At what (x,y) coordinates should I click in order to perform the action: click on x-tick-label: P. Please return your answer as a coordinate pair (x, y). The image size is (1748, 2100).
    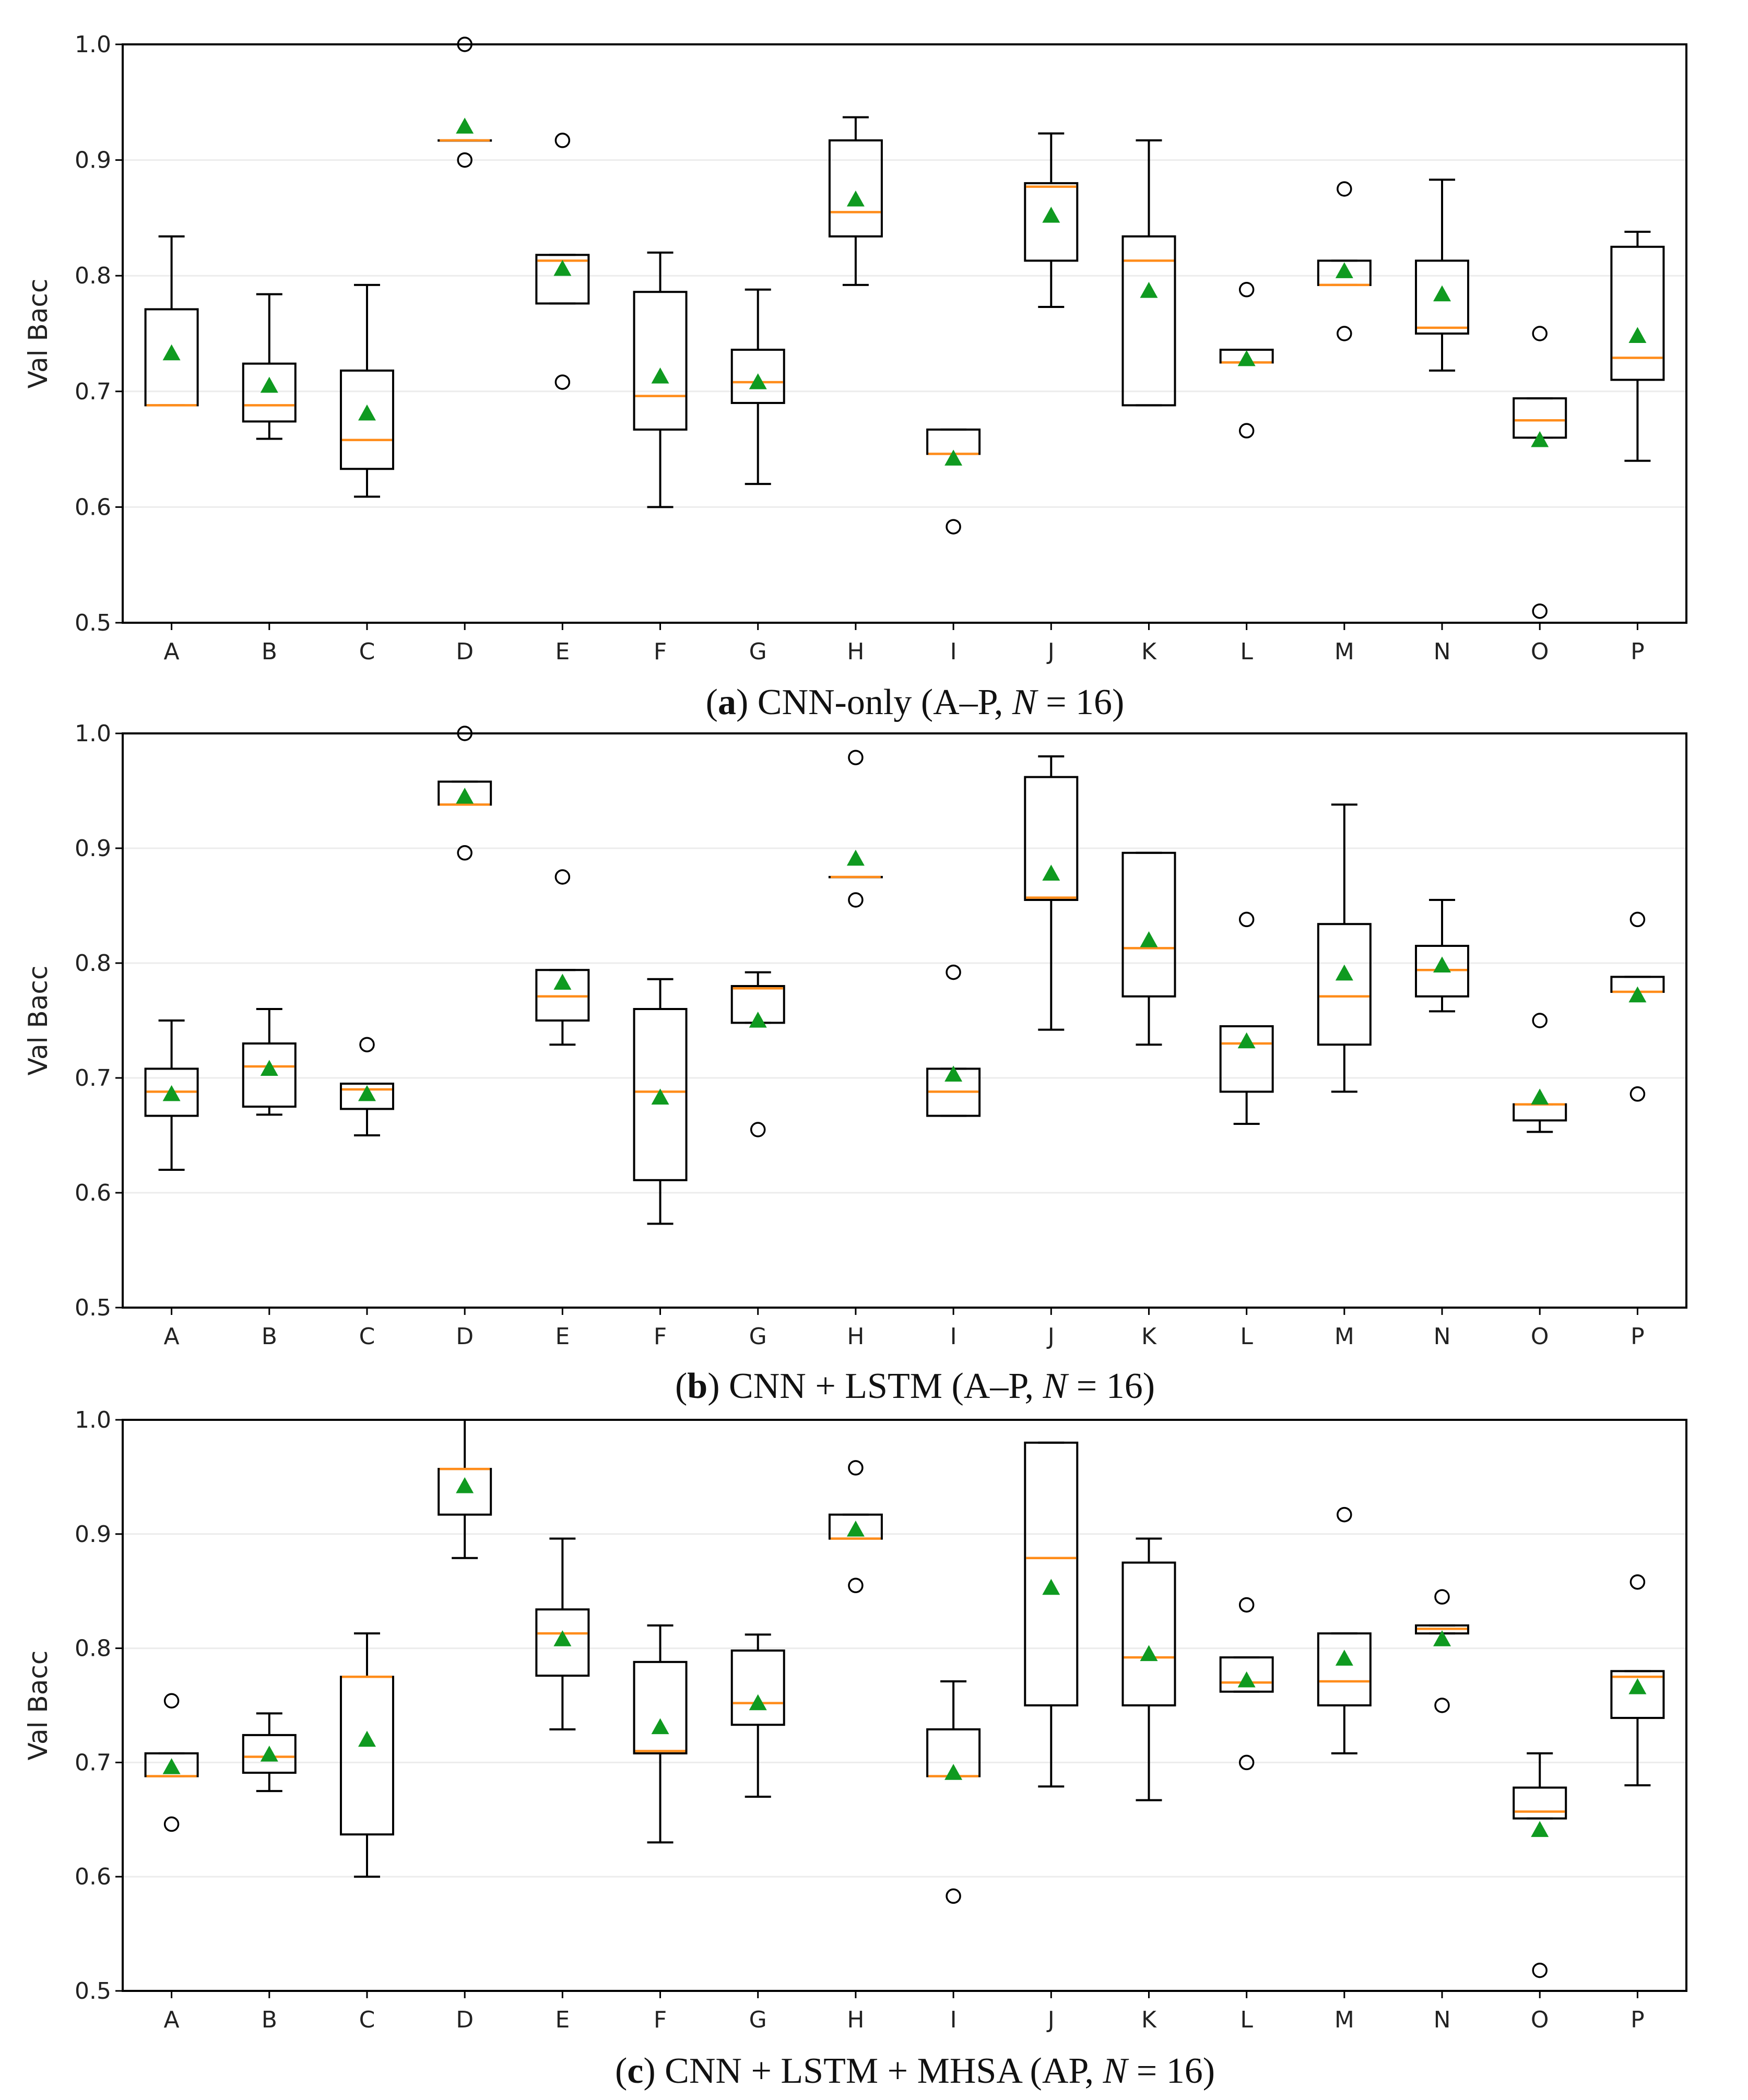
    Looking at the image, I should click on (1638, 2020).